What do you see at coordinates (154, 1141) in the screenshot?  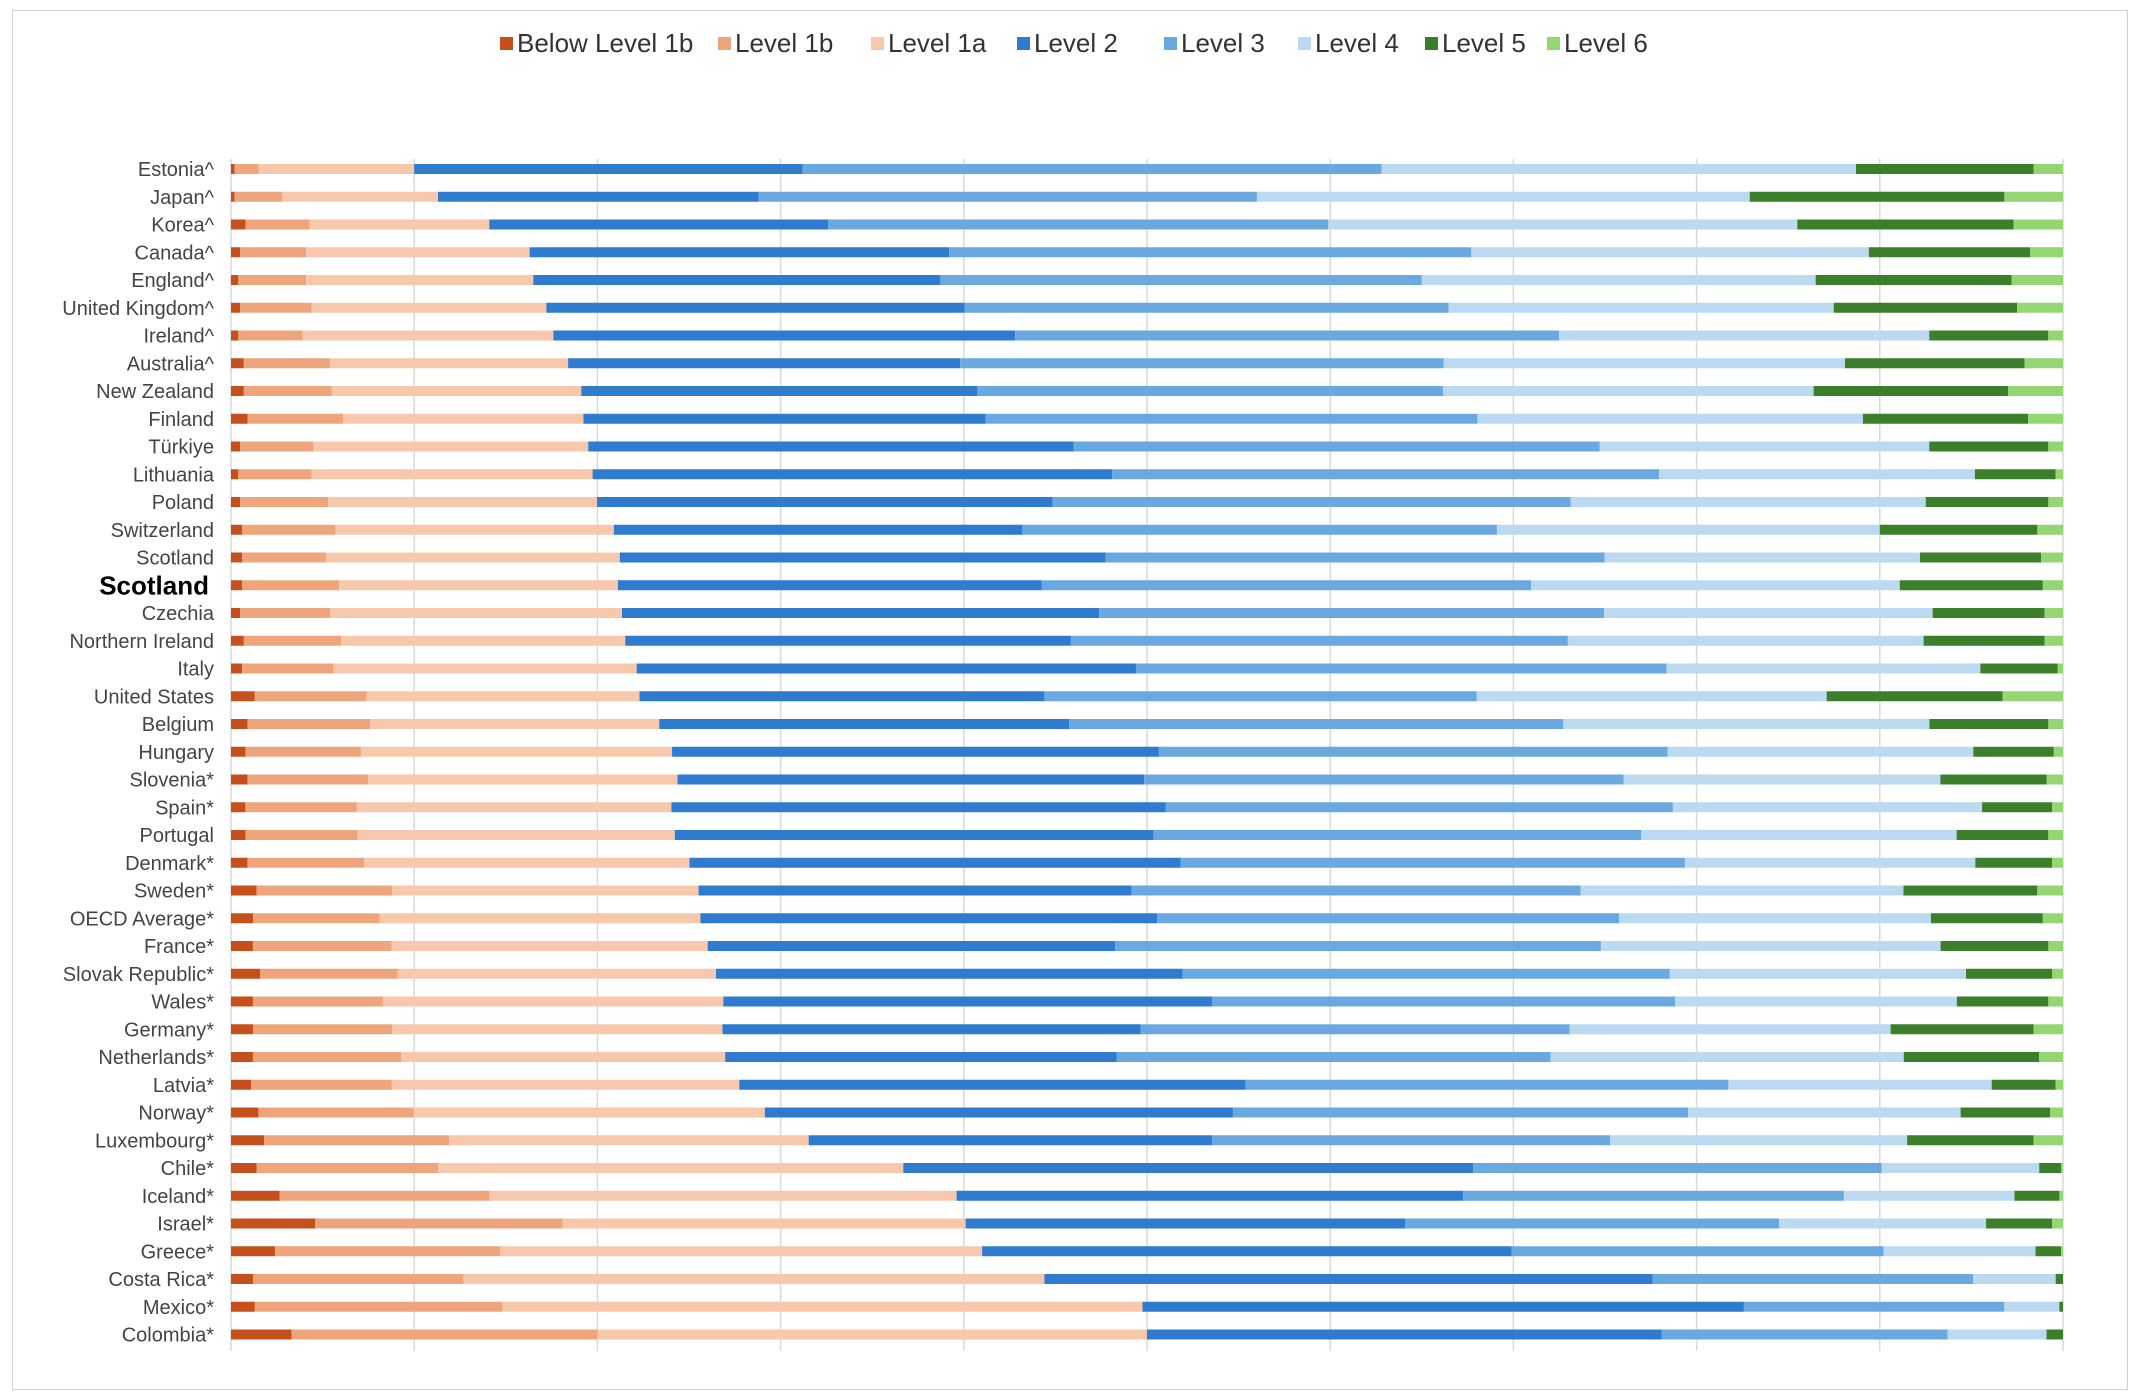 I see `category-label: Luxembourg*` at bounding box center [154, 1141].